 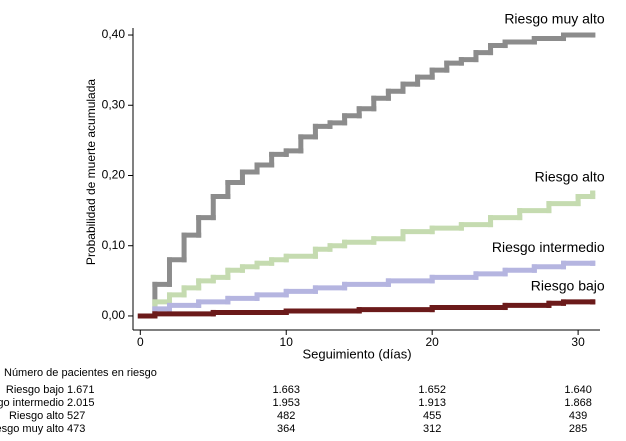 What do you see at coordinates (140, 342) in the screenshot?
I see `x-tick-label: 0` at bounding box center [140, 342].